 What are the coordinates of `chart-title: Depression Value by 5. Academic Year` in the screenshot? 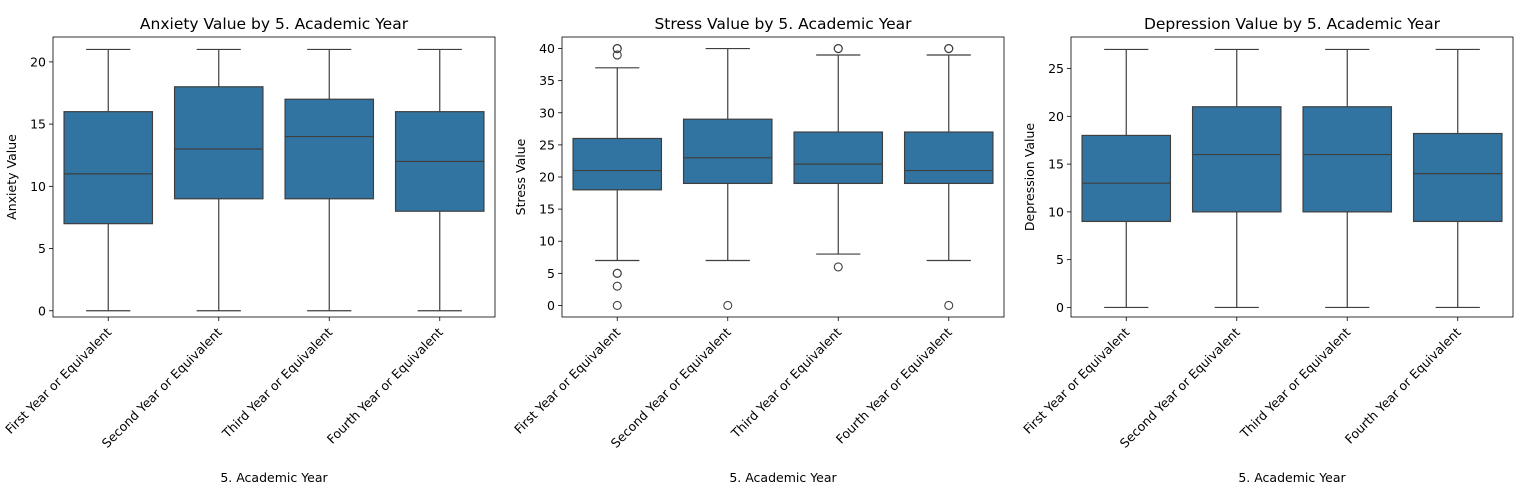 It's located at (1292, 24).